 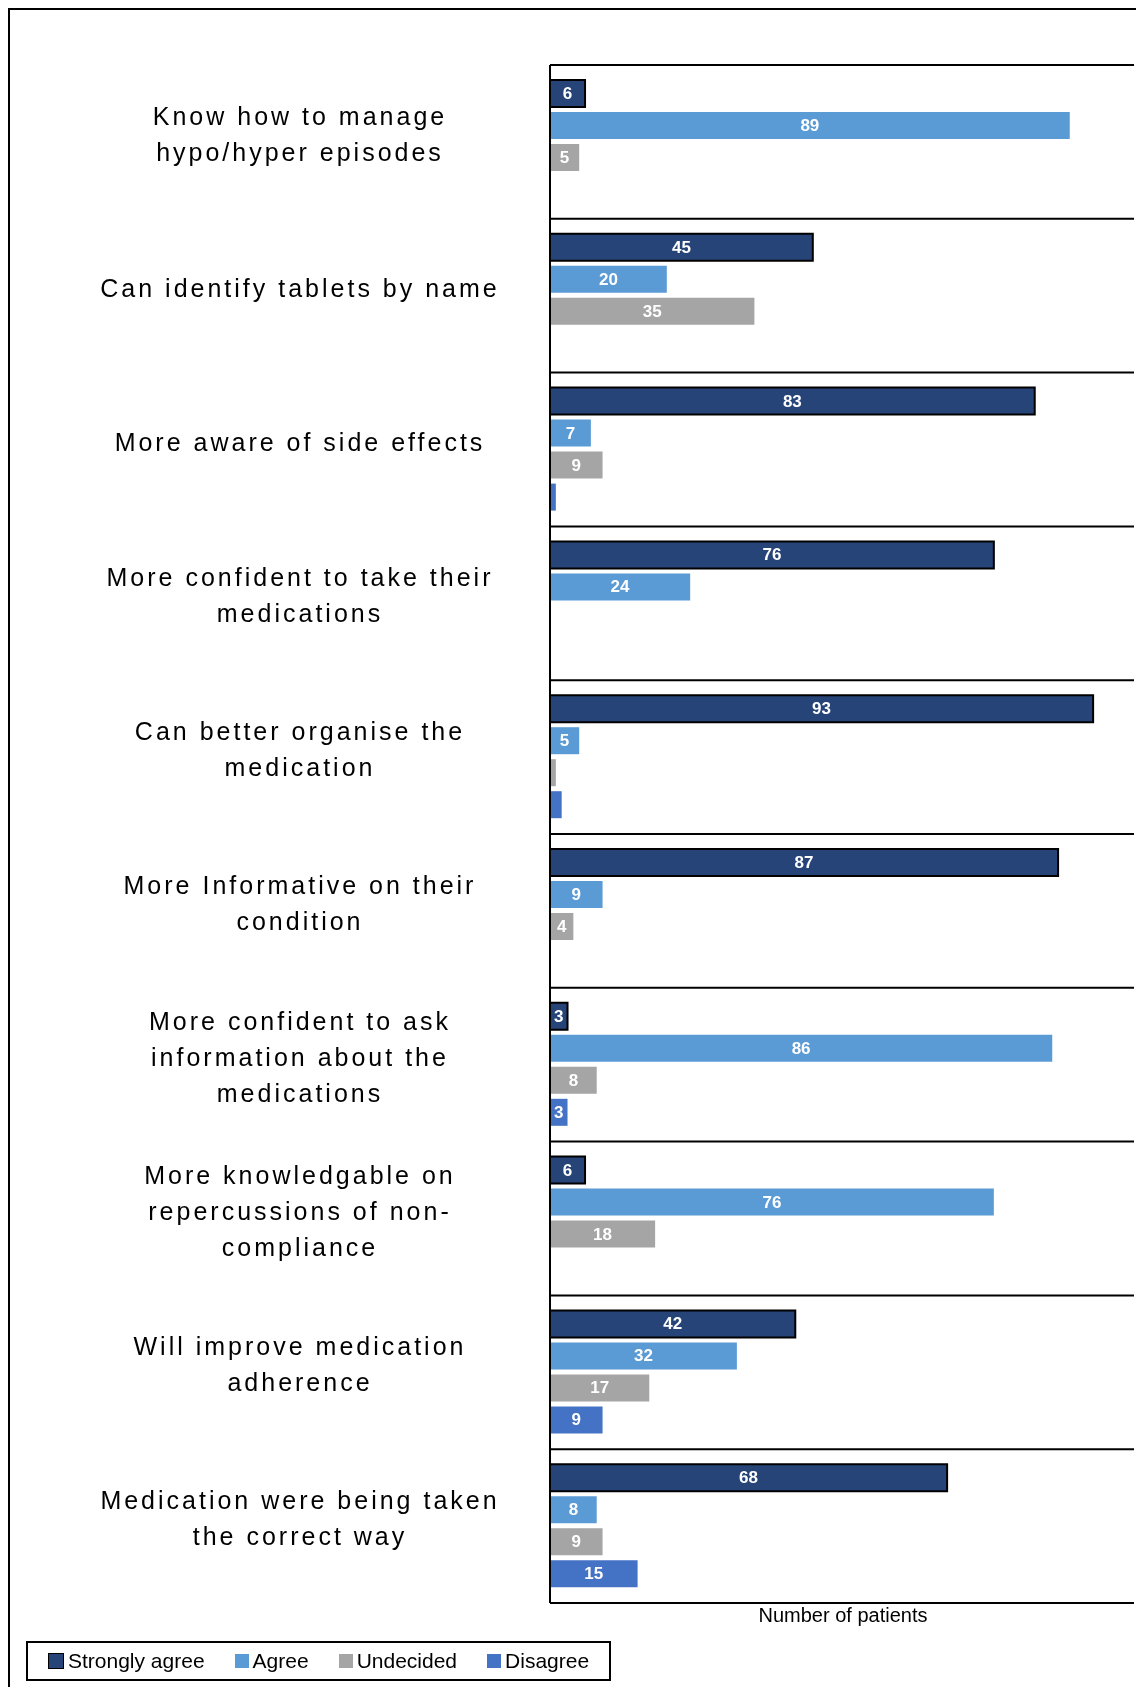 What do you see at coordinates (673, 1324) in the screenshot?
I see `data-label: 42` at bounding box center [673, 1324].